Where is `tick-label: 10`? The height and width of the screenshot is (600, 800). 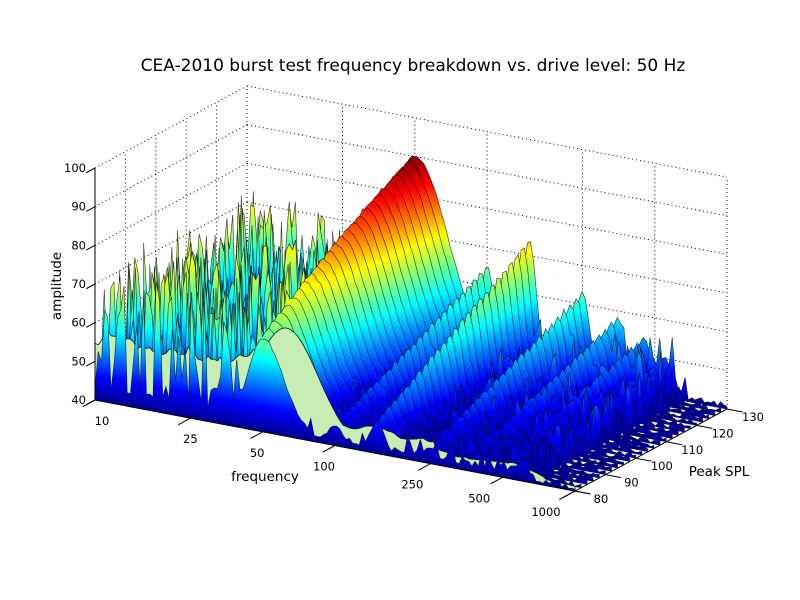
tick-label: 10 is located at coordinates (102, 421).